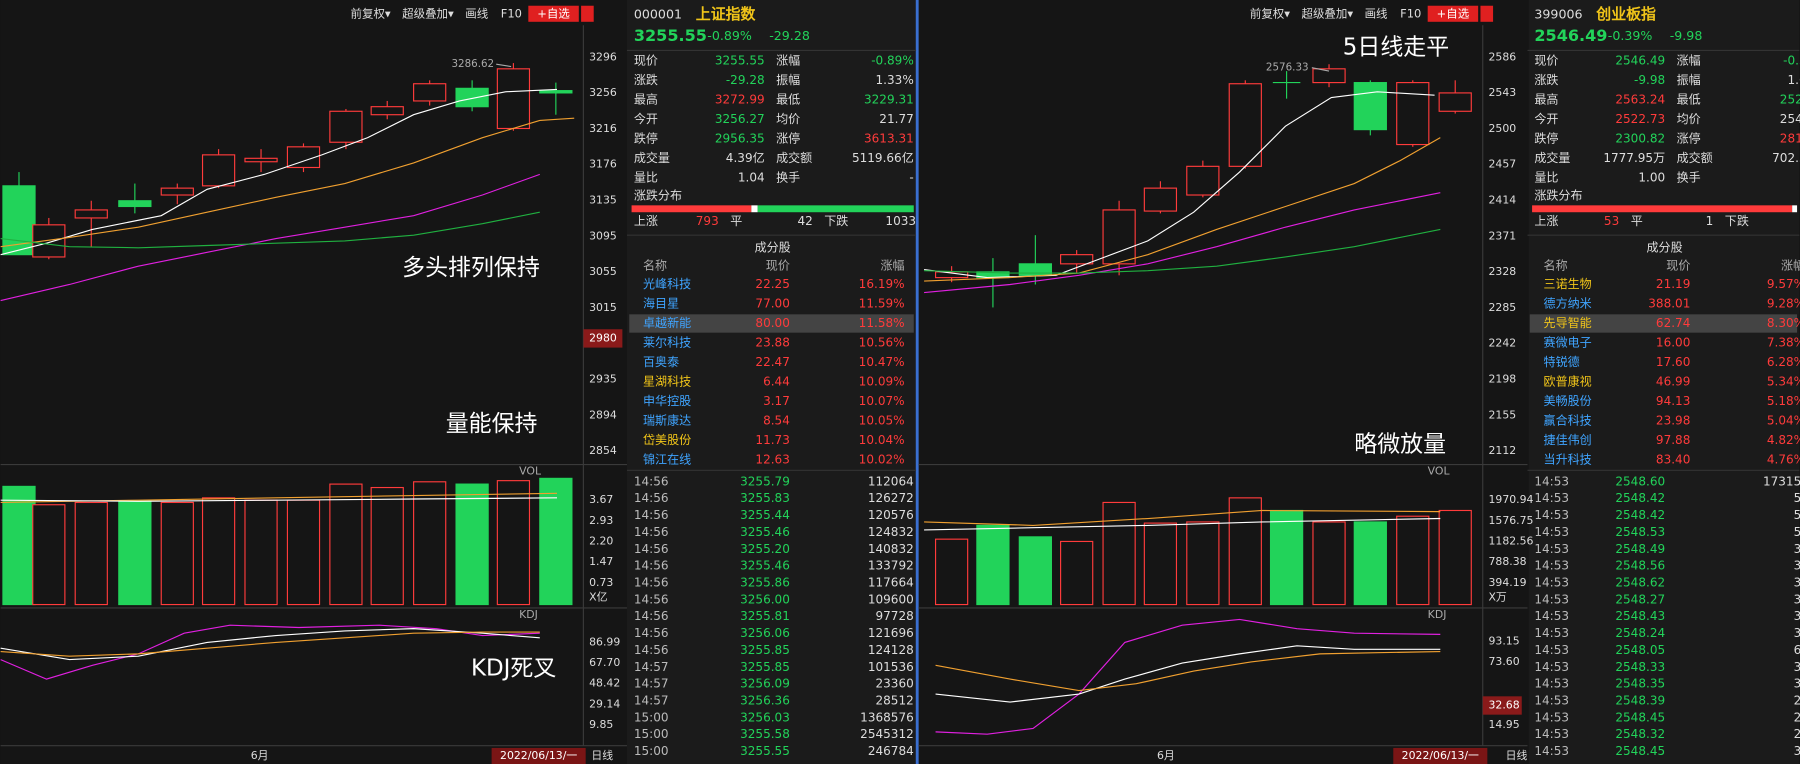  I want to click on high-leader, so click(1320, 69).